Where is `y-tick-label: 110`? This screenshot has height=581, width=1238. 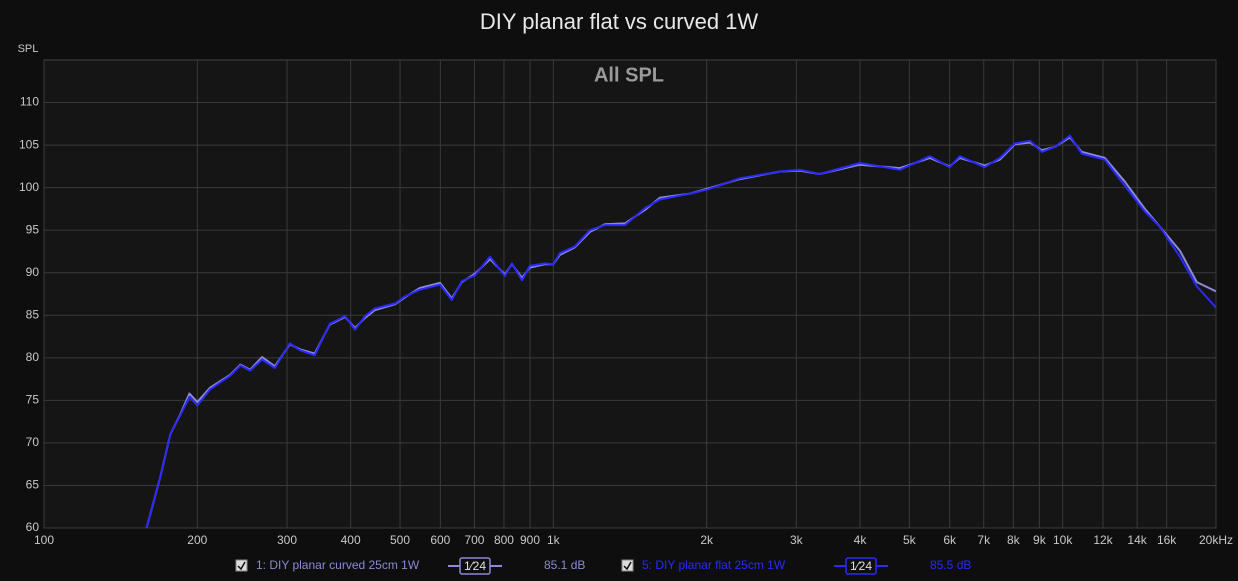
y-tick-label: 110 is located at coordinates (29, 102).